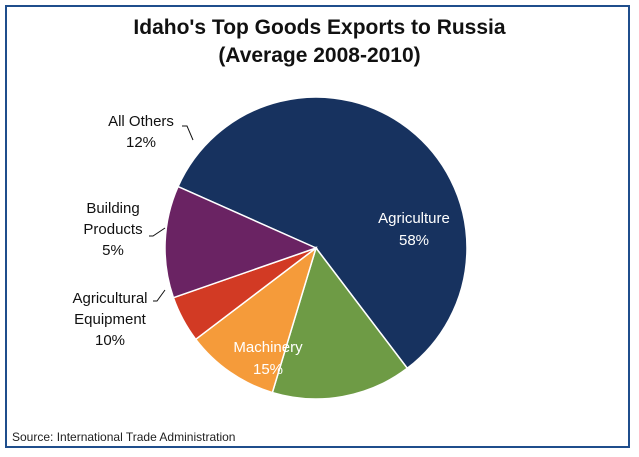 The image size is (639, 457). Describe the element at coordinates (141, 121) in the screenshot. I see `slice-label-all-others: All Others` at that location.